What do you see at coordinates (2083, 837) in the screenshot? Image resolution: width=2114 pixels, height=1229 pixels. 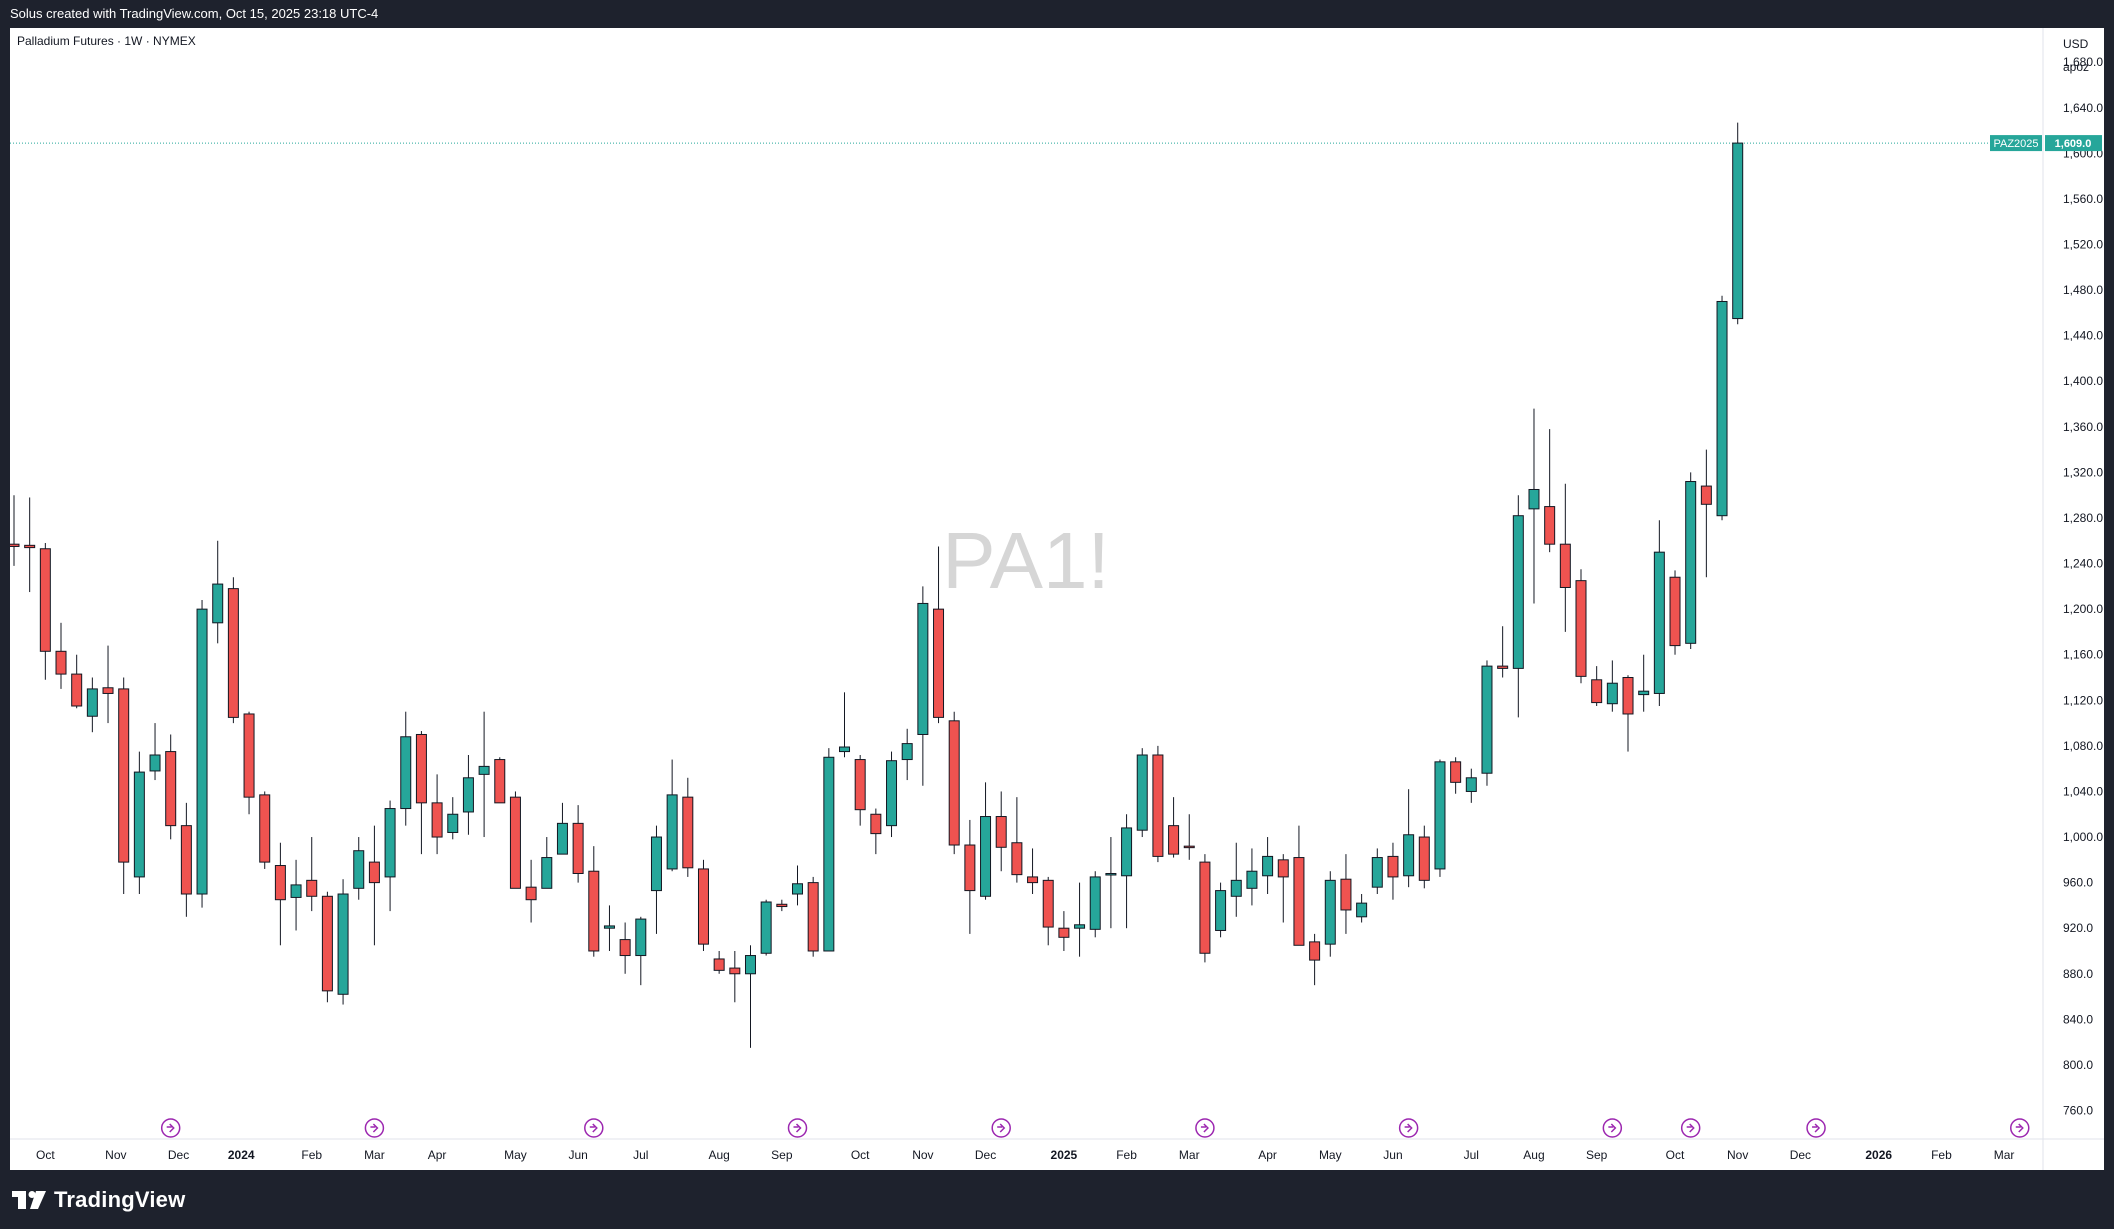 I see `y-tick-label: 1,000.0` at bounding box center [2083, 837].